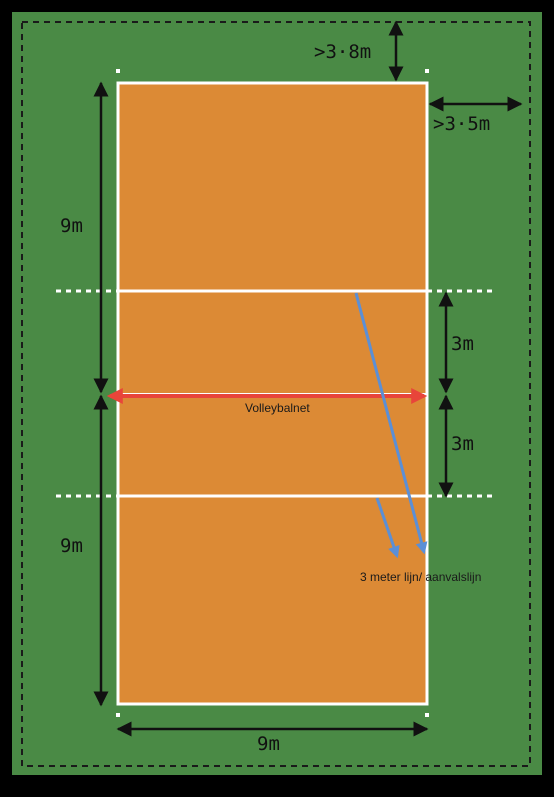 The width and height of the screenshot is (554, 797). What do you see at coordinates (71, 226) in the screenshot?
I see `half-length-top-label: 9m` at bounding box center [71, 226].